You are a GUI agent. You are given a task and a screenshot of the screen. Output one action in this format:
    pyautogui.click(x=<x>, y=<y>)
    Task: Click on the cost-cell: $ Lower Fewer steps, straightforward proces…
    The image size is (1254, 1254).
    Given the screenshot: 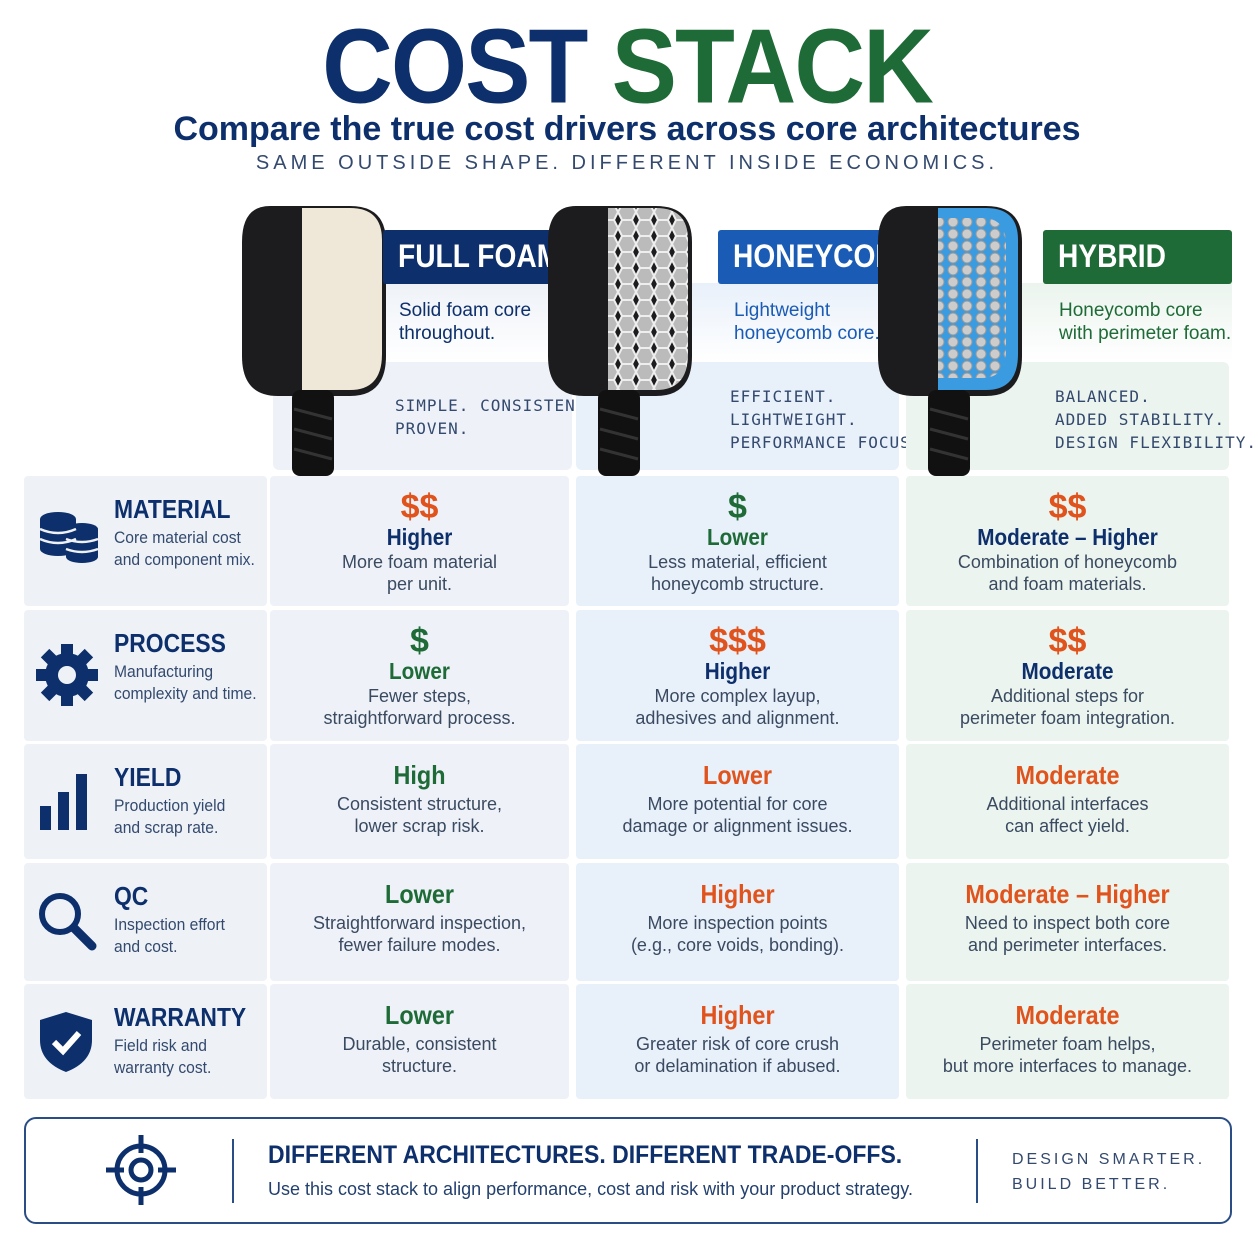 What is the action you would take?
    pyautogui.click(x=419, y=675)
    